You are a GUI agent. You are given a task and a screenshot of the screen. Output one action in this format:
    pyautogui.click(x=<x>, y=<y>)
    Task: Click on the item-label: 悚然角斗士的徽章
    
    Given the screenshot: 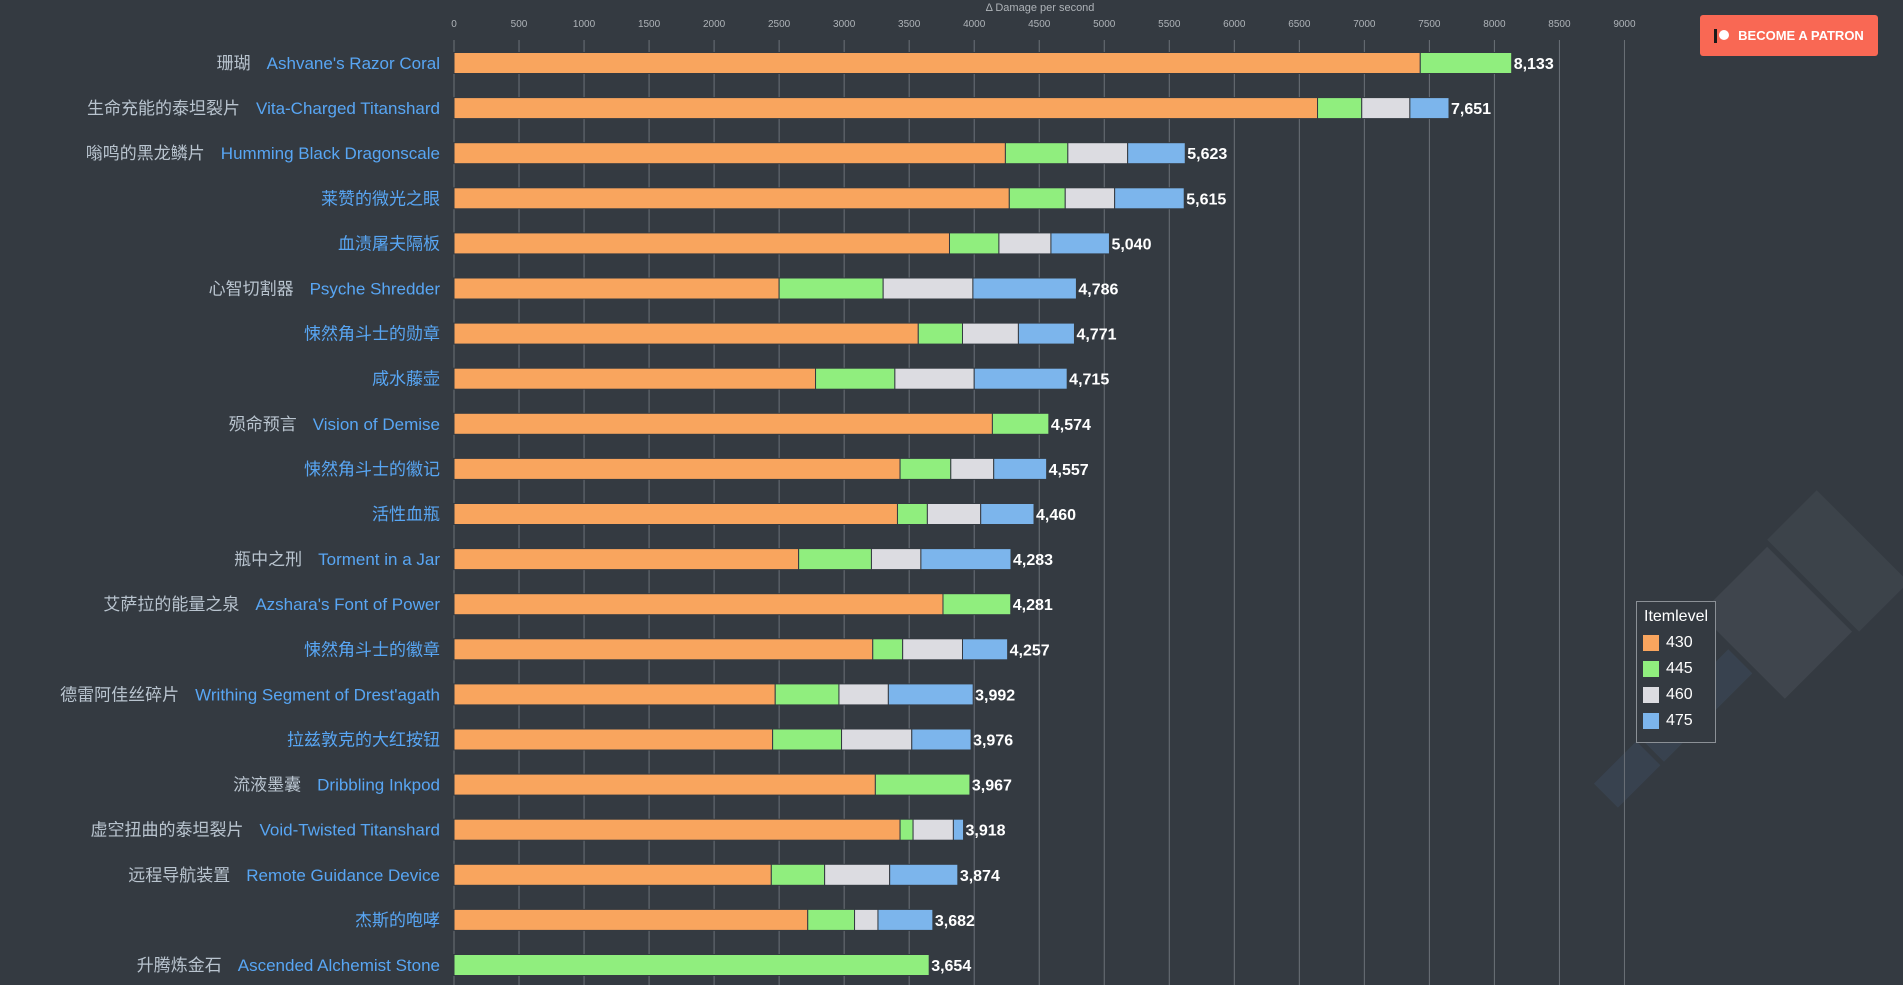 What is the action you would take?
    pyautogui.click(x=372, y=649)
    